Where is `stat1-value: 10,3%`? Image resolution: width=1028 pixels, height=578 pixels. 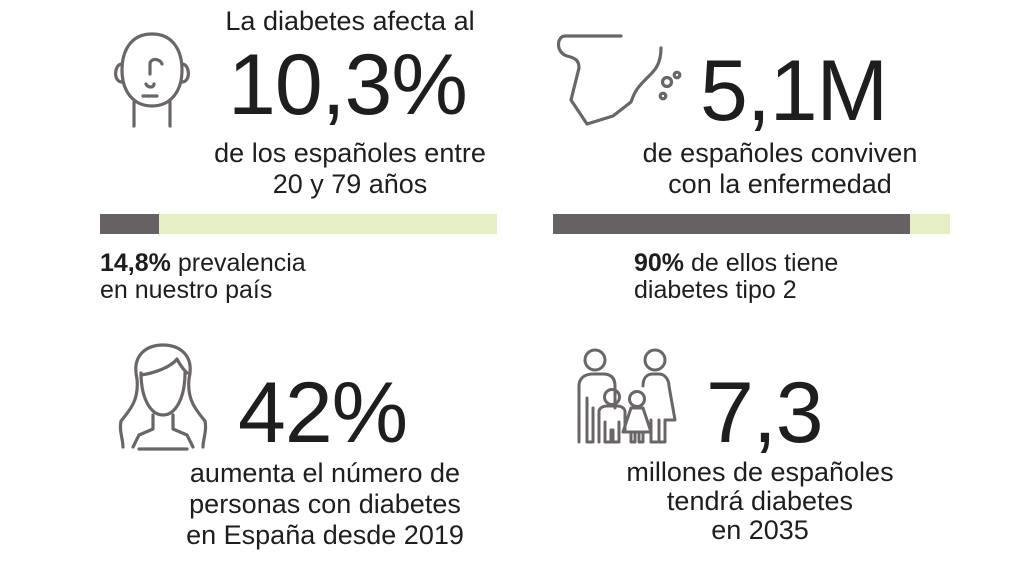
stat1-value: 10,3% is located at coordinates (348, 85).